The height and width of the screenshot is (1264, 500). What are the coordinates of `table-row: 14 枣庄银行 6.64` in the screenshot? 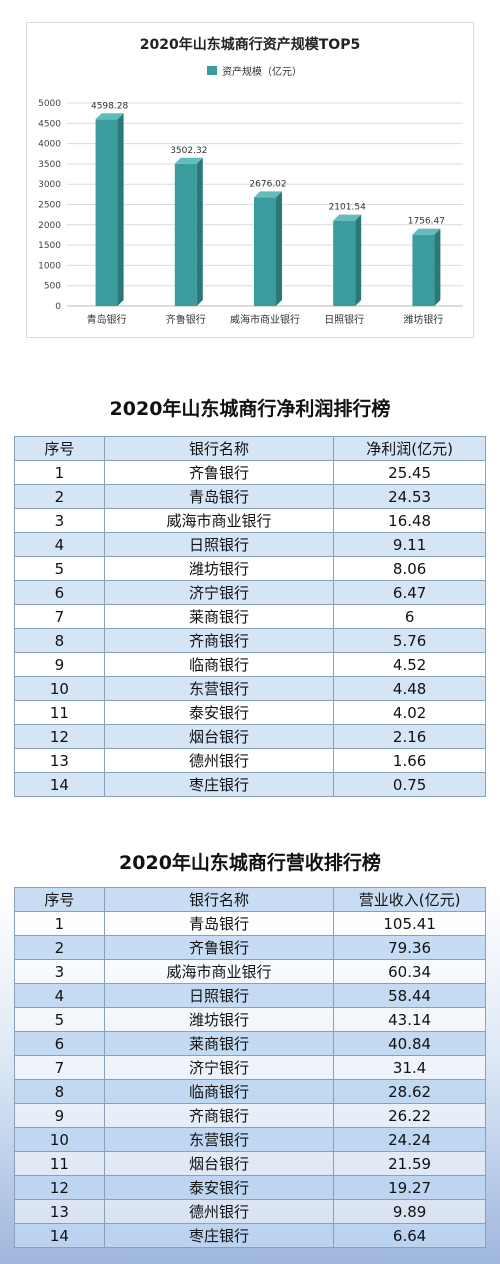 It's located at (250, 1235).